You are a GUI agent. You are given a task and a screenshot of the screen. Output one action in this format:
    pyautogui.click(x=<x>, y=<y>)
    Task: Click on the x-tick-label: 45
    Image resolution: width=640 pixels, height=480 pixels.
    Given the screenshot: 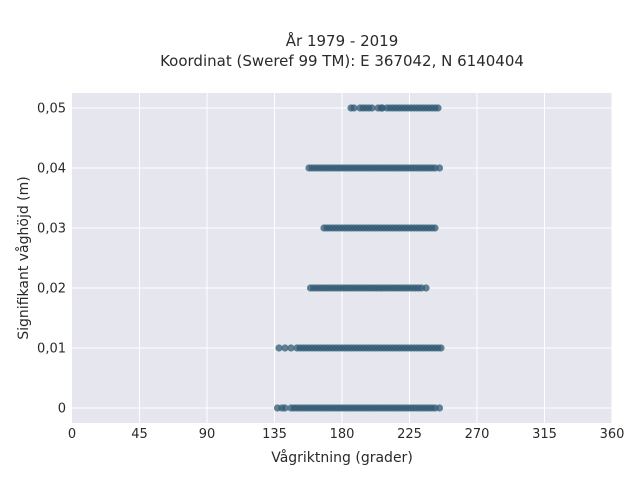 What is the action you would take?
    pyautogui.click(x=139, y=434)
    